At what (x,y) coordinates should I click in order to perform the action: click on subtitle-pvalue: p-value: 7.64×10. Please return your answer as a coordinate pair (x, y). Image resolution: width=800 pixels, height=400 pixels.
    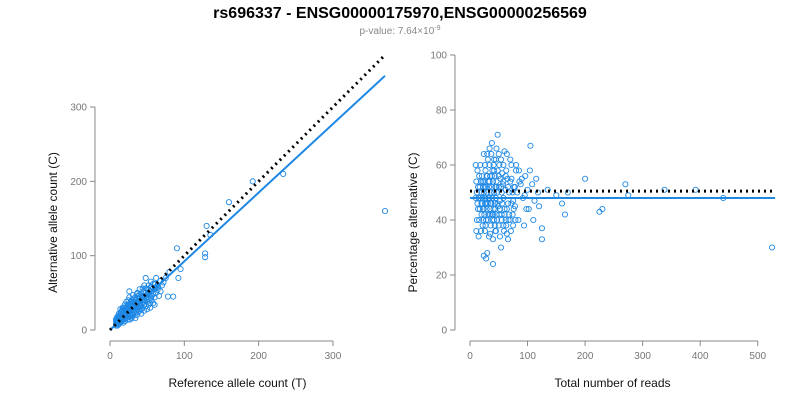
    Looking at the image, I should click on (396, 31).